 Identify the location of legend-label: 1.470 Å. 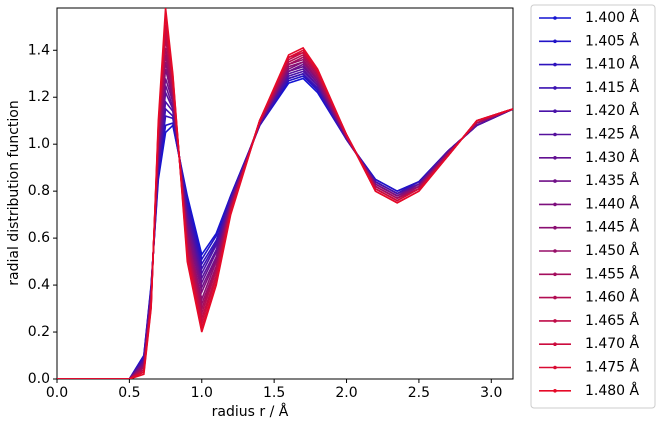
(612, 343).